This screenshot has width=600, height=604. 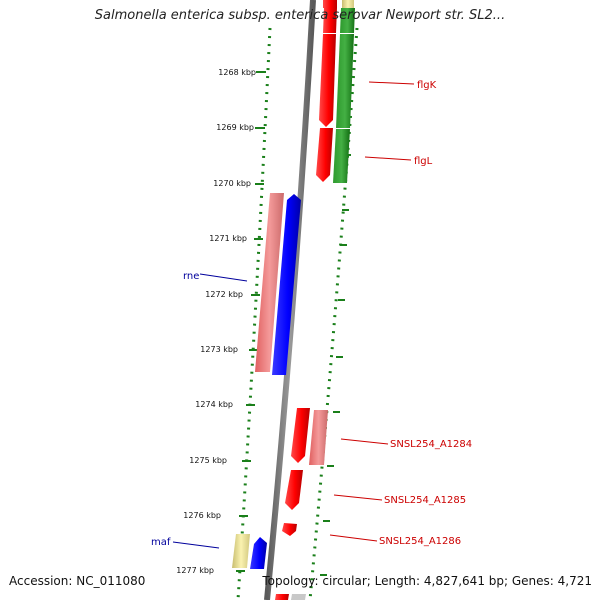 I want to click on label-flgK: flgK, so click(x=427, y=85).